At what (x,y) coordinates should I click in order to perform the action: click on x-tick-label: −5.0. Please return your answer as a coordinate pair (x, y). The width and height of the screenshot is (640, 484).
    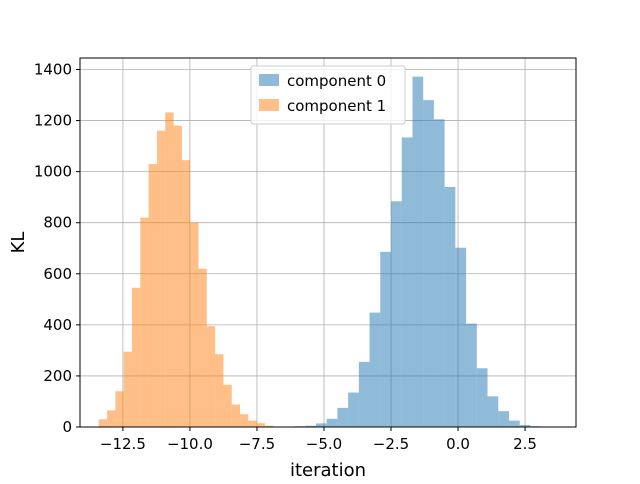
    Looking at the image, I should click on (324, 444).